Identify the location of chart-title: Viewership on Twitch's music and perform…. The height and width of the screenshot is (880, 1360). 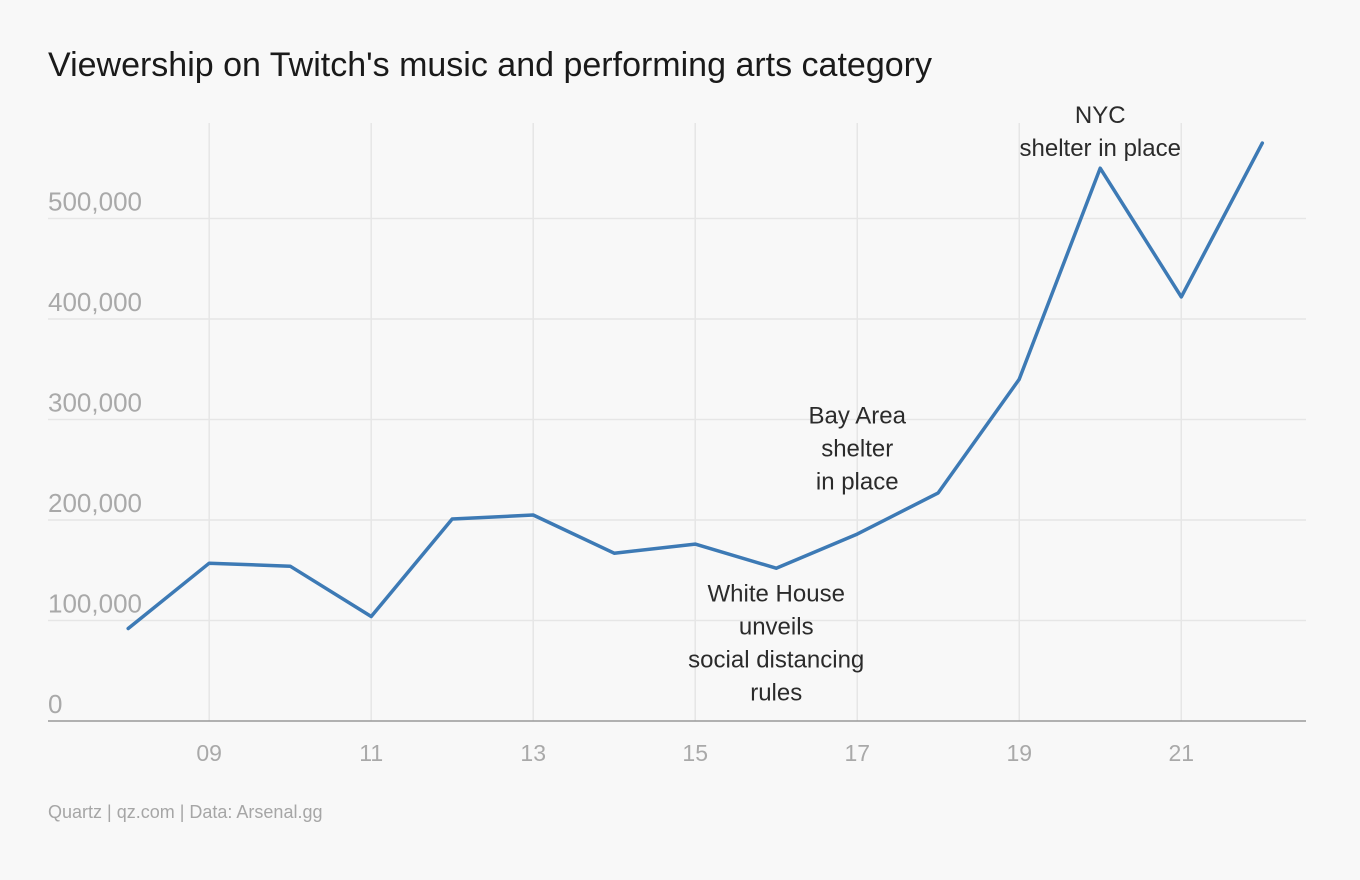
(490, 65).